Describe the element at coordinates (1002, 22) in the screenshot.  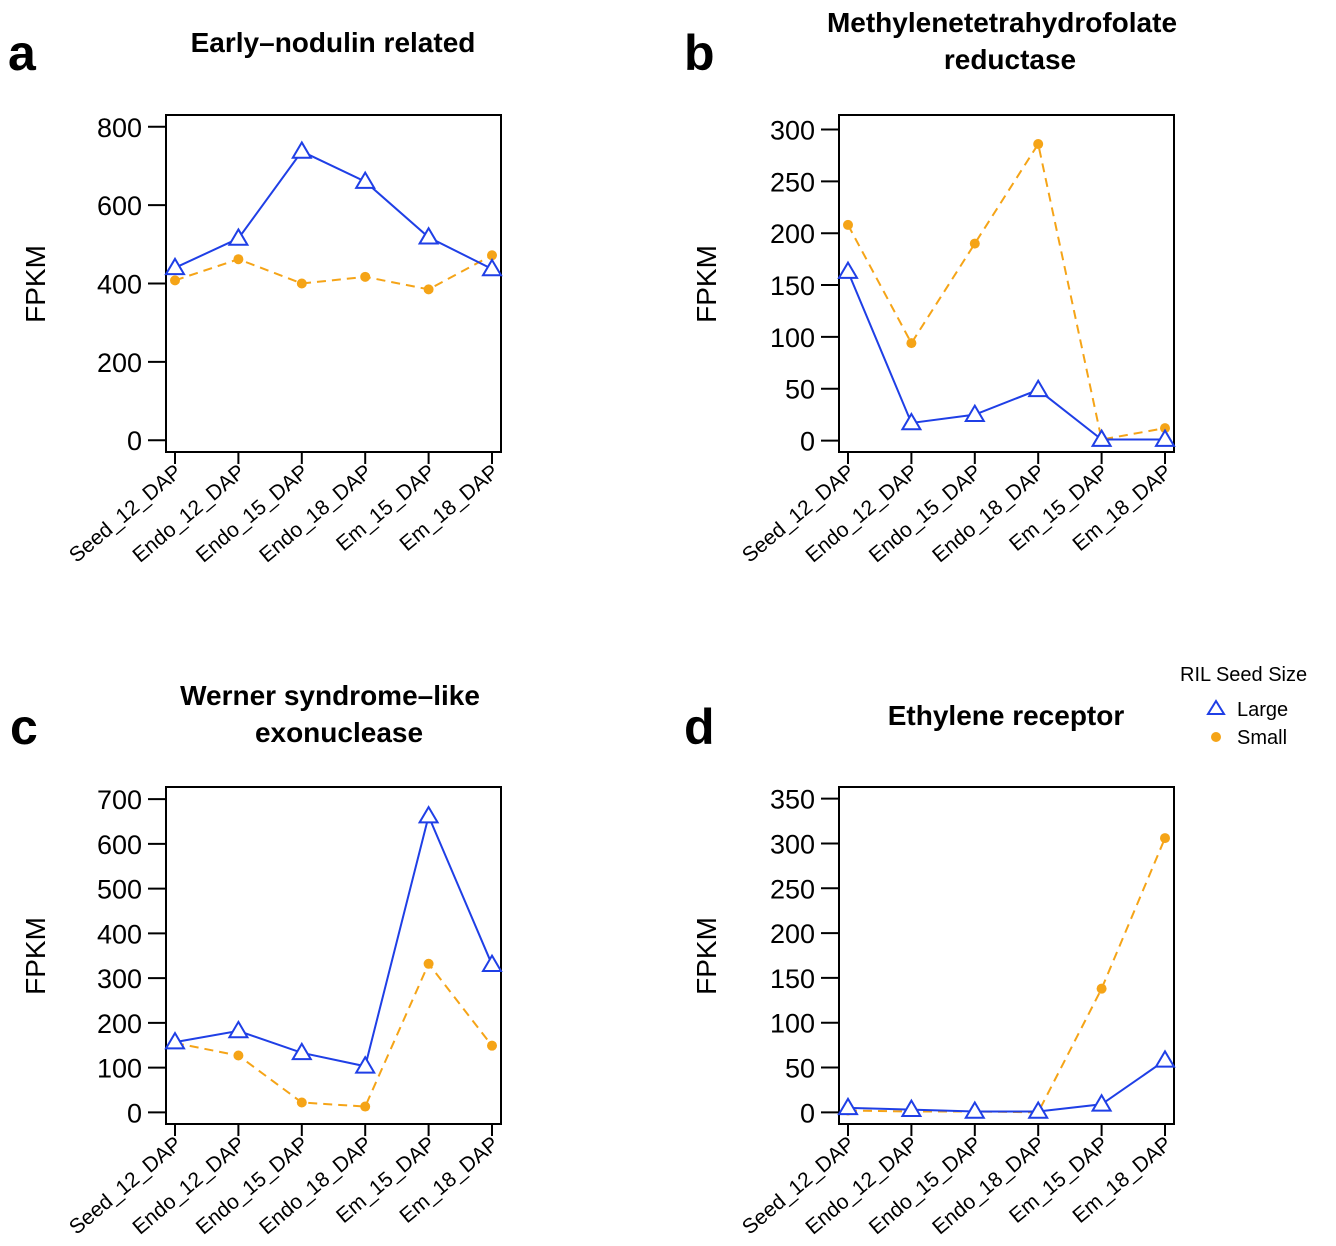
I see `panel-b-title-line-1: Methylenetetrahydrofolate` at that location.